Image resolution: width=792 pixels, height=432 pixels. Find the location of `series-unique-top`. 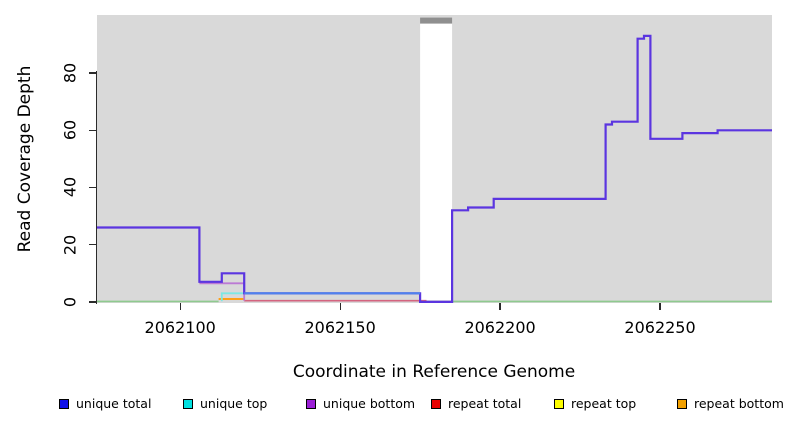

series-unique-top is located at coordinates (232, 297).